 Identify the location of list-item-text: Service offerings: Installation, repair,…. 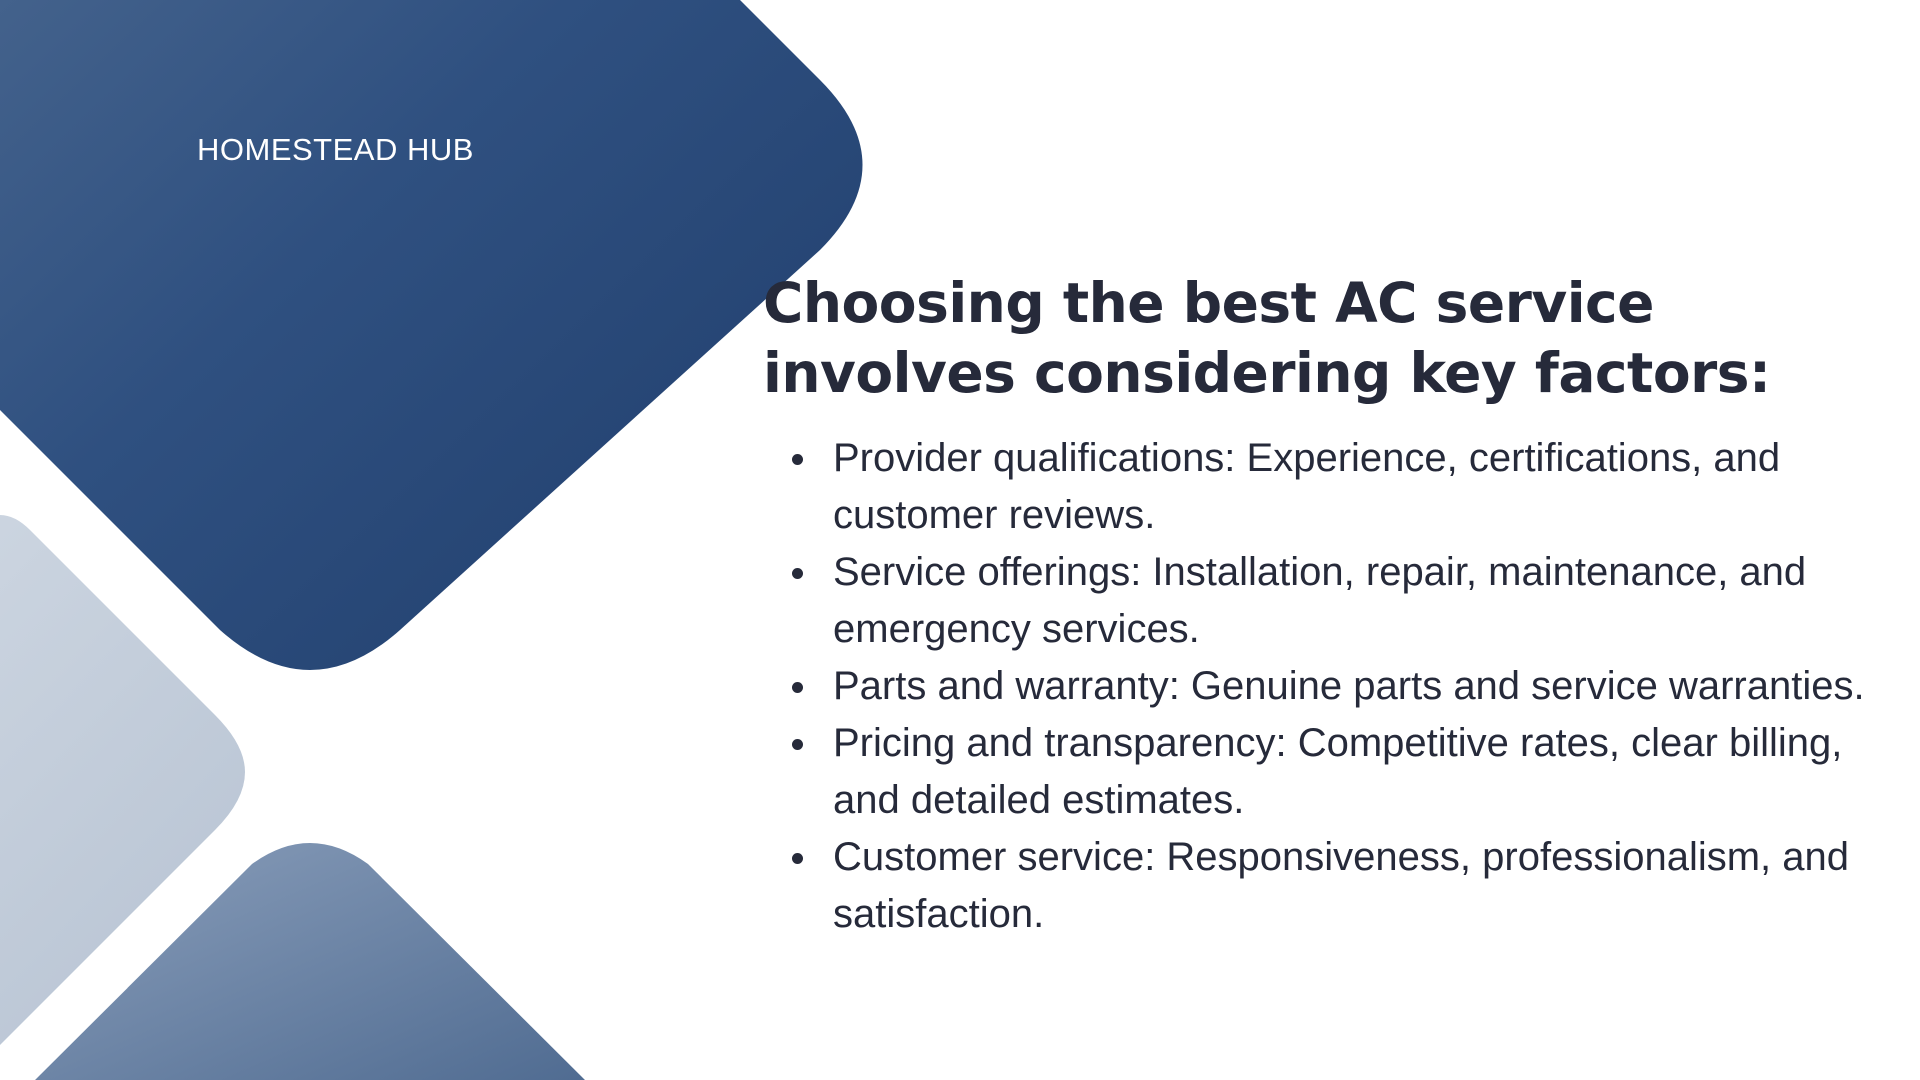
(1320, 600).